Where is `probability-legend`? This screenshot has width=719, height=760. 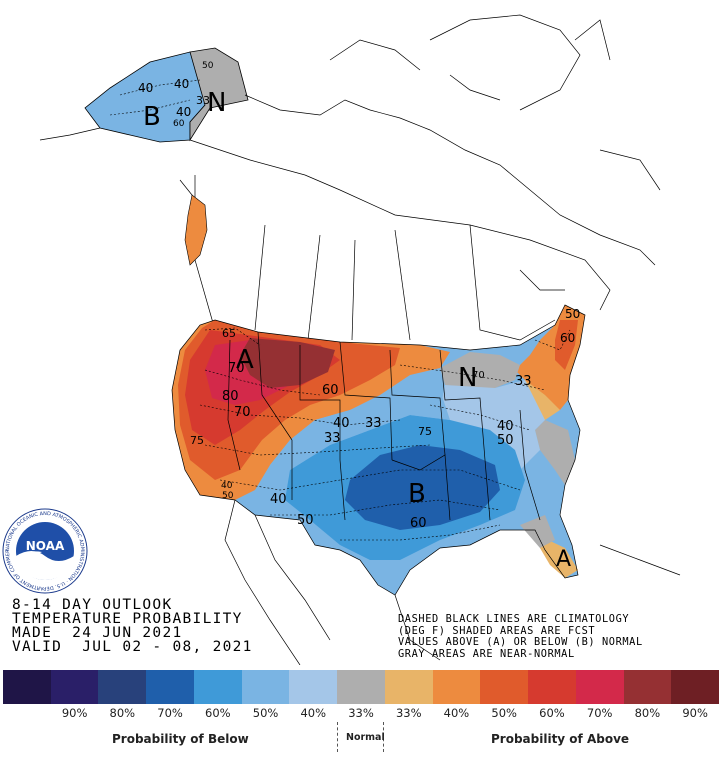
probability-legend is located at coordinates (361, 687).